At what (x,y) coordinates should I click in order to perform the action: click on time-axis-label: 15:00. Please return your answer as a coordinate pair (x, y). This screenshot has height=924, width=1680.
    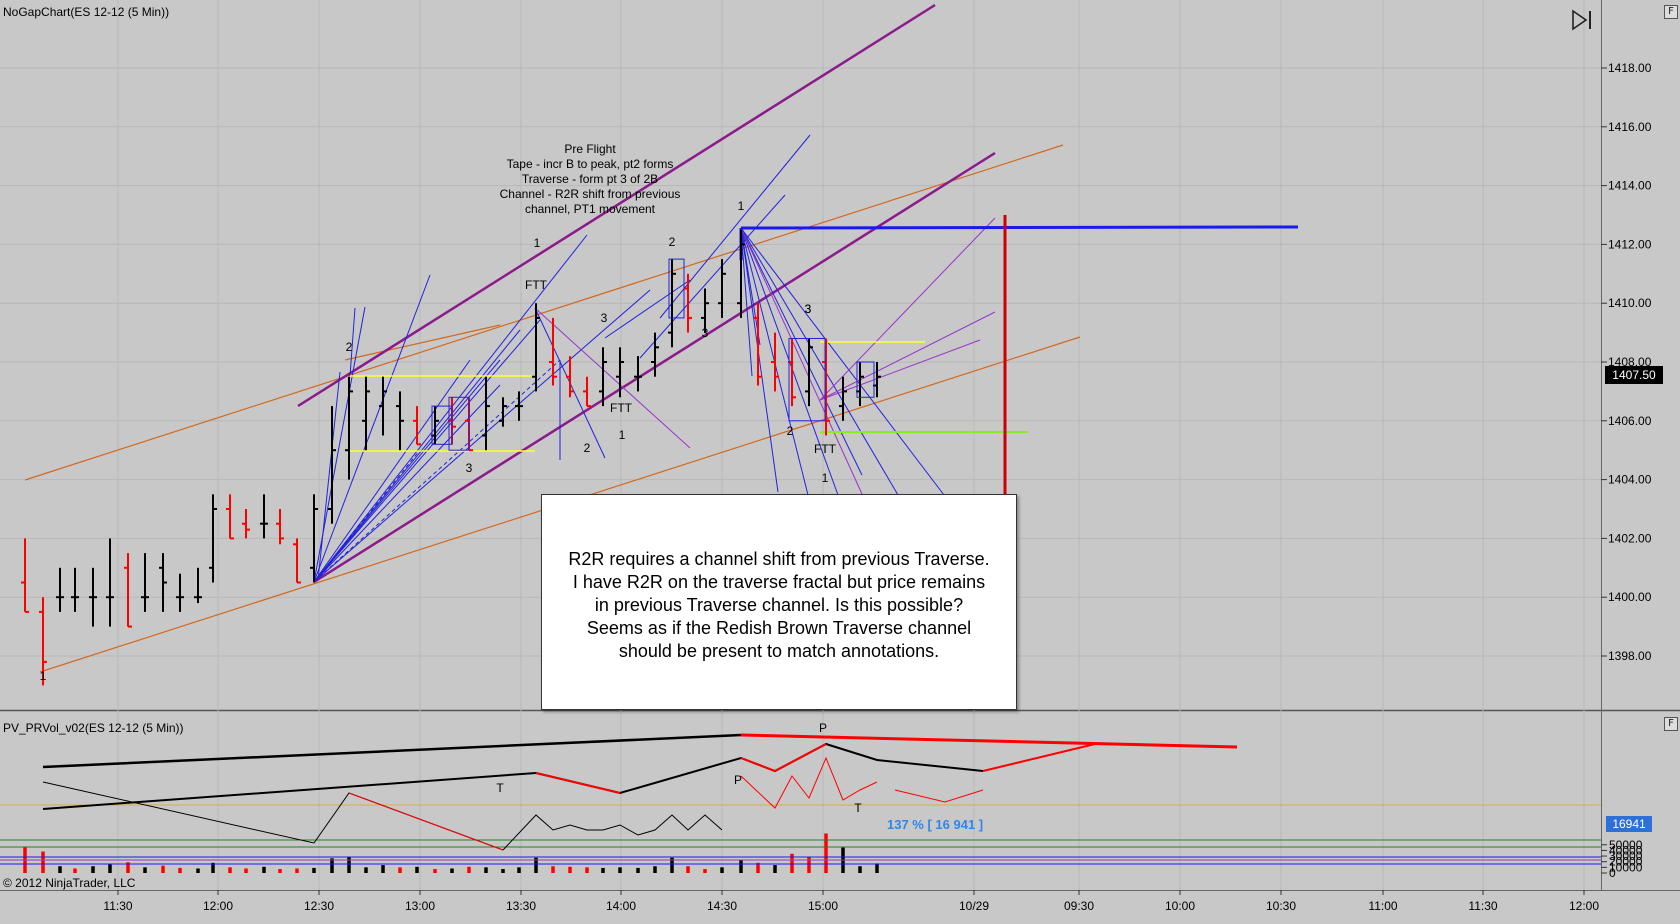
    Looking at the image, I should click on (823, 906).